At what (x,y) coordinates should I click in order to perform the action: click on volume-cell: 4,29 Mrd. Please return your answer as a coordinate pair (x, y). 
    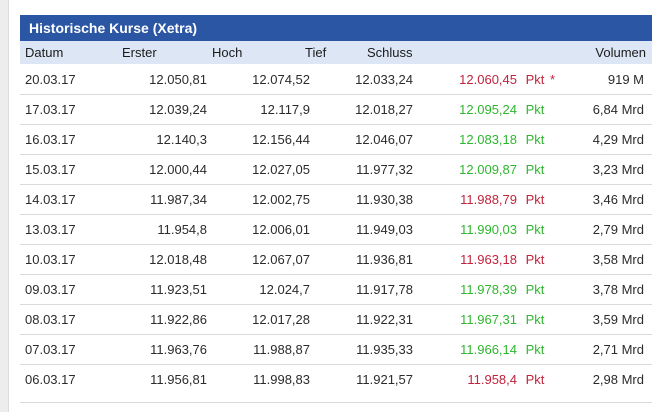
    Looking at the image, I should click on (618, 139).